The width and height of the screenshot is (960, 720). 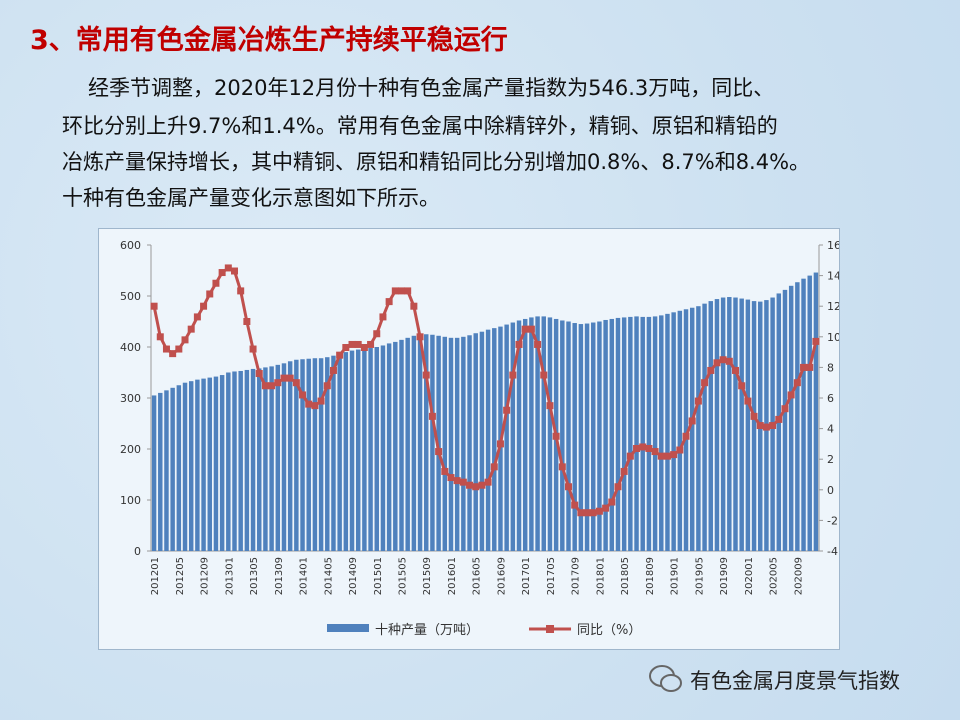 I want to click on legend-label: 十种产量（万吨）, so click(x=427, y=630).